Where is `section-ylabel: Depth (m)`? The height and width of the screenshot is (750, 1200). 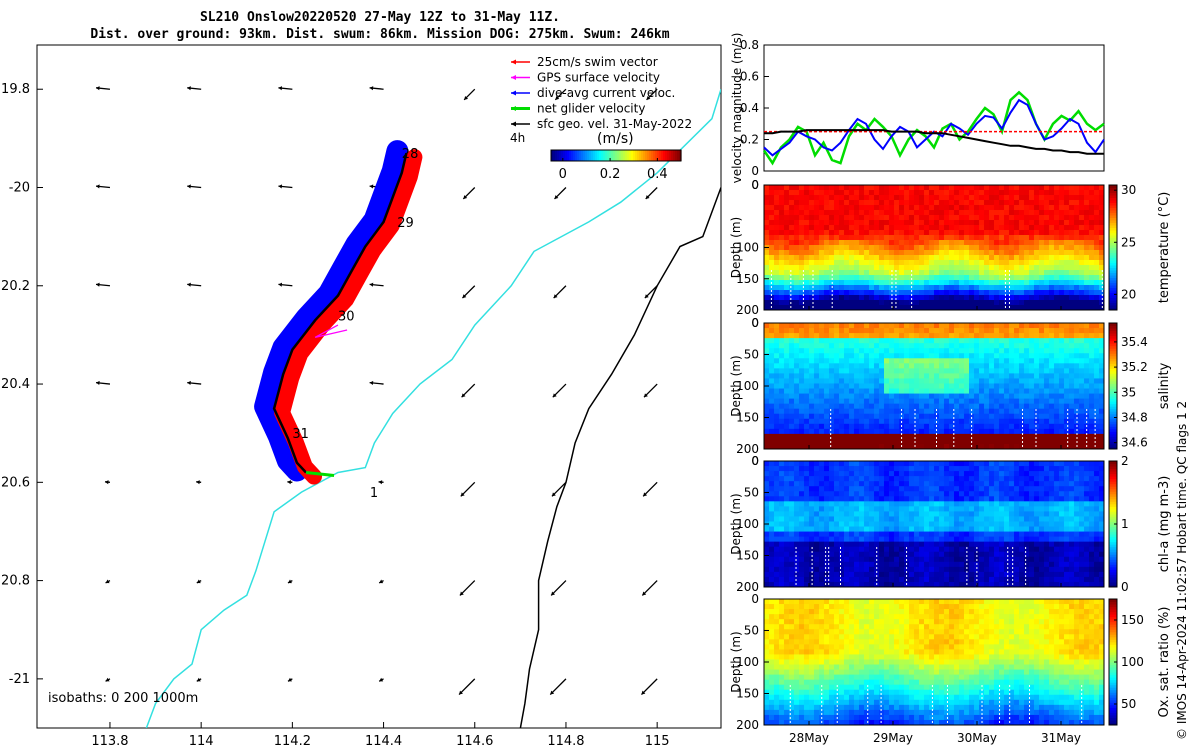 section-ylabel: Depth (m) is located at coordinates (736, 247).